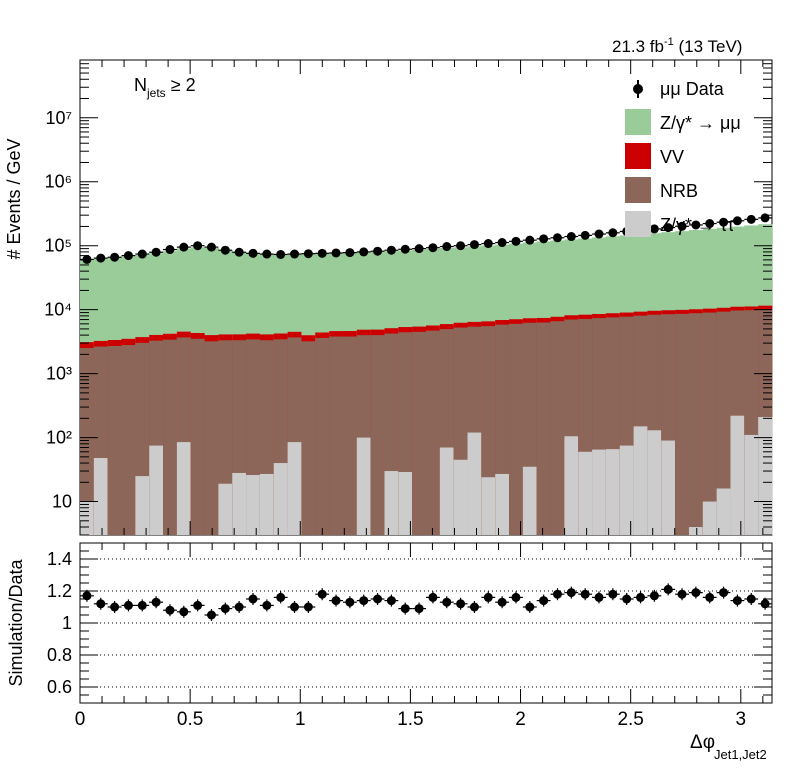 Image resolution: width=796 pixels, height=772 pixels. Describe the element at coordinates (58, 118) in the screenshot. I see `y-tick-label: 10⁷` at that location.